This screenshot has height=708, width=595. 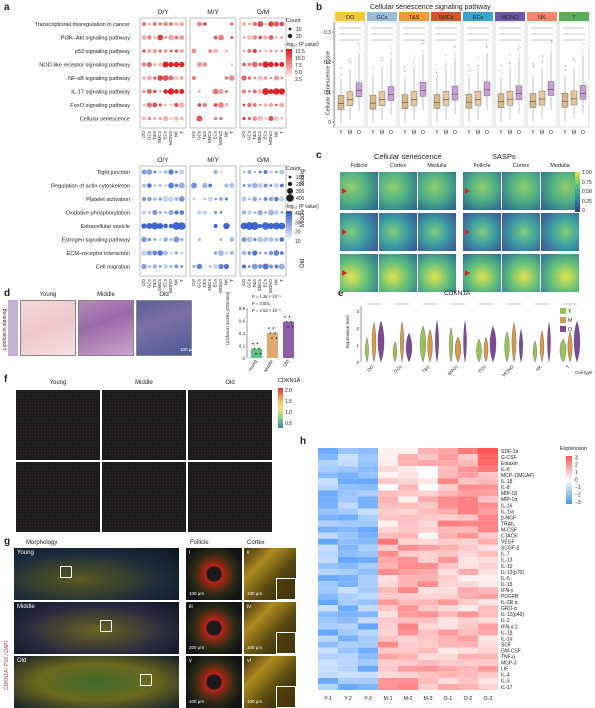 I want to click on heatmap-row-label: IL-2R α, so click(x=509, y=603).